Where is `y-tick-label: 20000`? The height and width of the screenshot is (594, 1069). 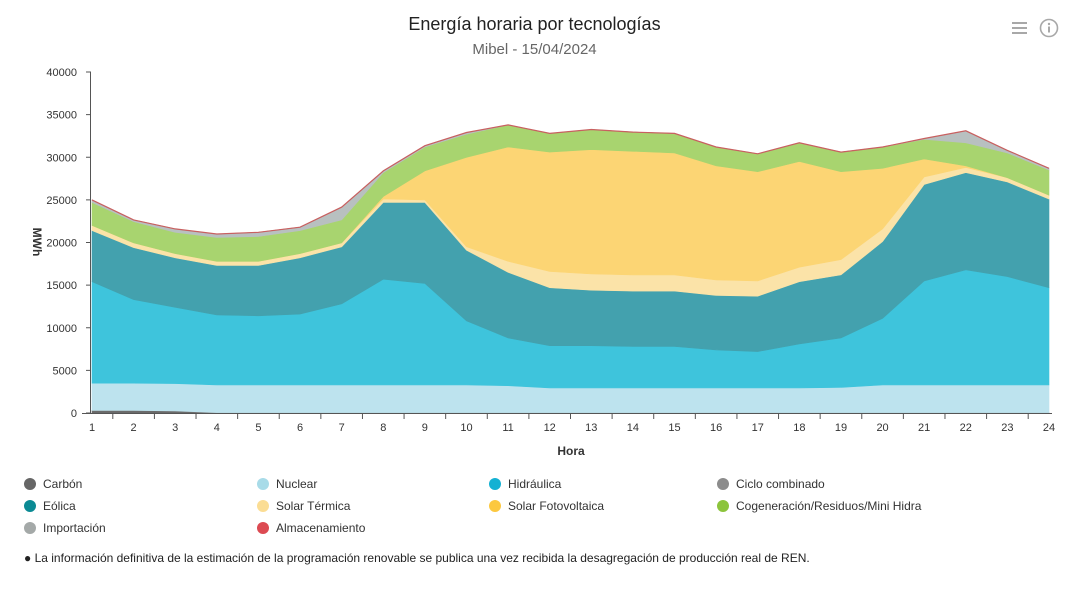
y-tick-label: 20000 is located at coordinates (61, 244).